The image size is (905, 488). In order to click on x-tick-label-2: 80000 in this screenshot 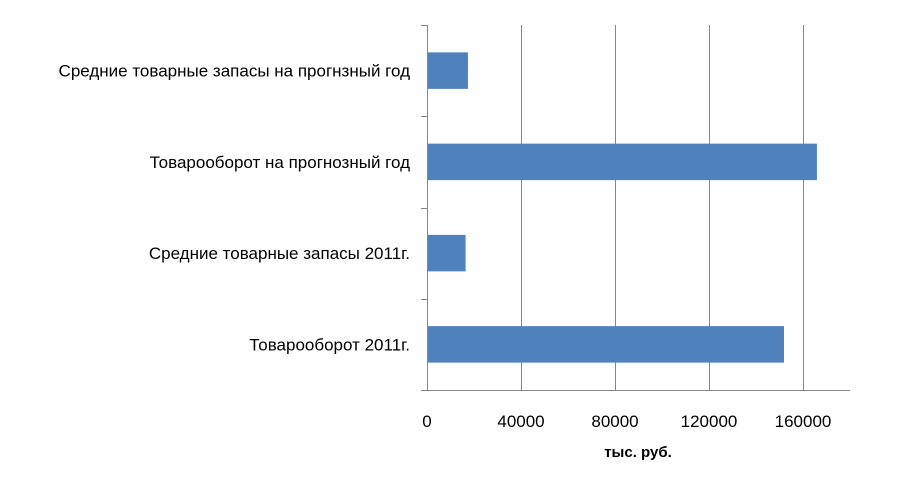, I will do `click(614, 421)`.